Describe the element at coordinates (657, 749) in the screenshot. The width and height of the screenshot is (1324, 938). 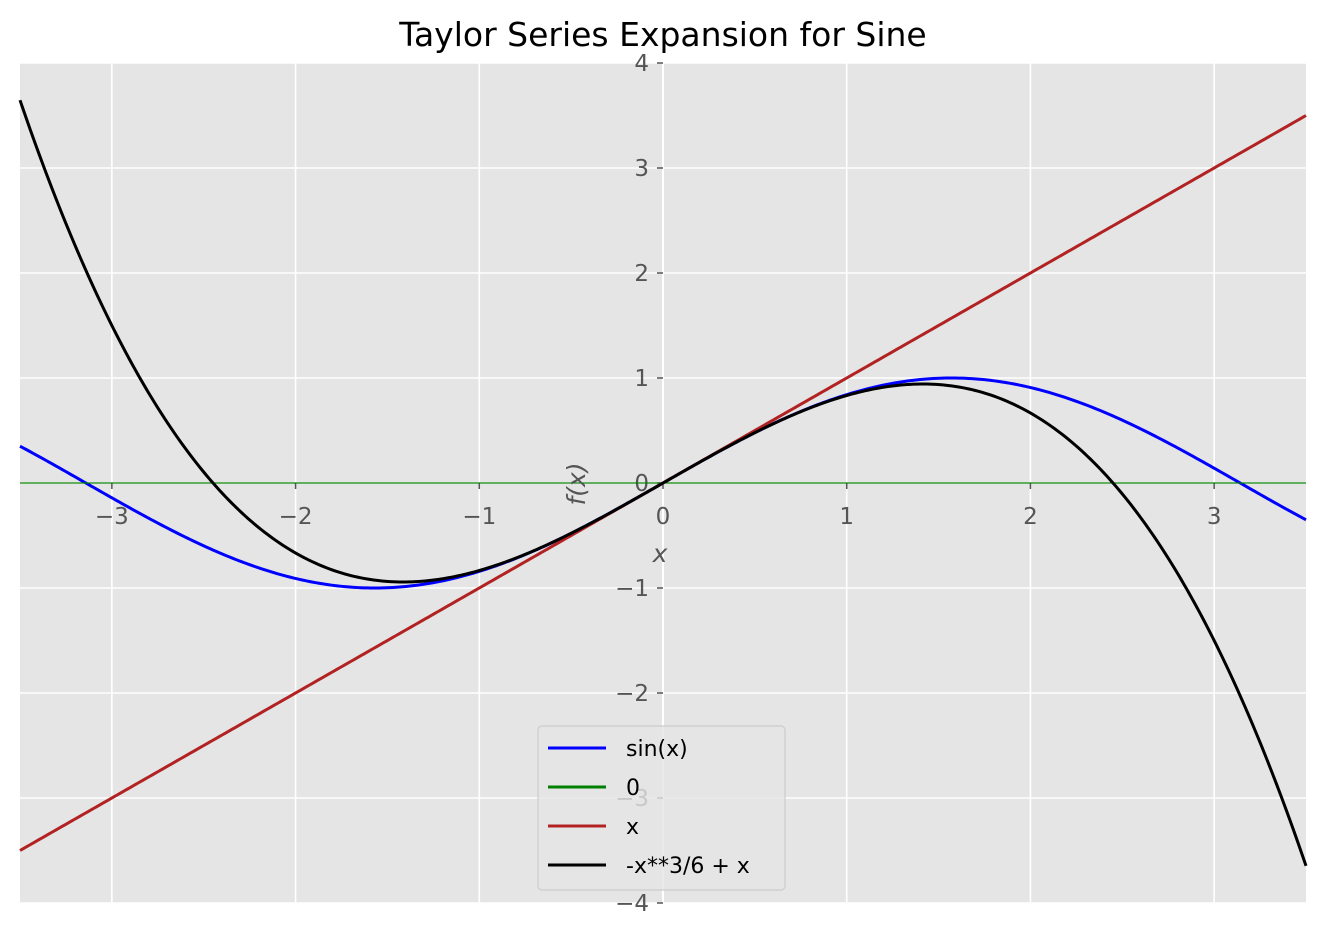
I see `legend-label-0: sin(x)` at that location.